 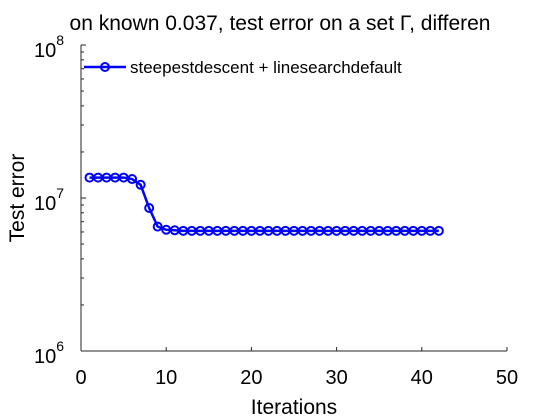 I want to click on x-tick-label: 0, so click(x=80, y=378).